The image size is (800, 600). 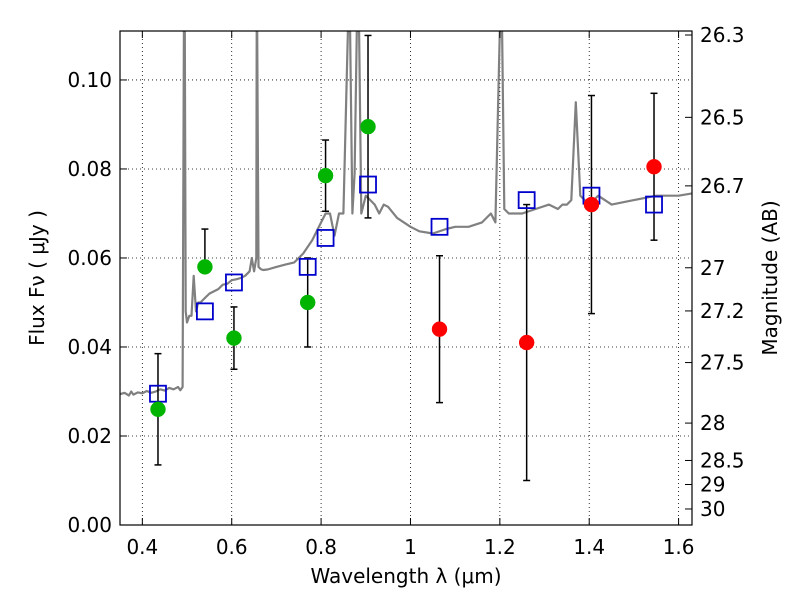 I want to click on y-tick-label: 0.10, so click(x=89, y=80).